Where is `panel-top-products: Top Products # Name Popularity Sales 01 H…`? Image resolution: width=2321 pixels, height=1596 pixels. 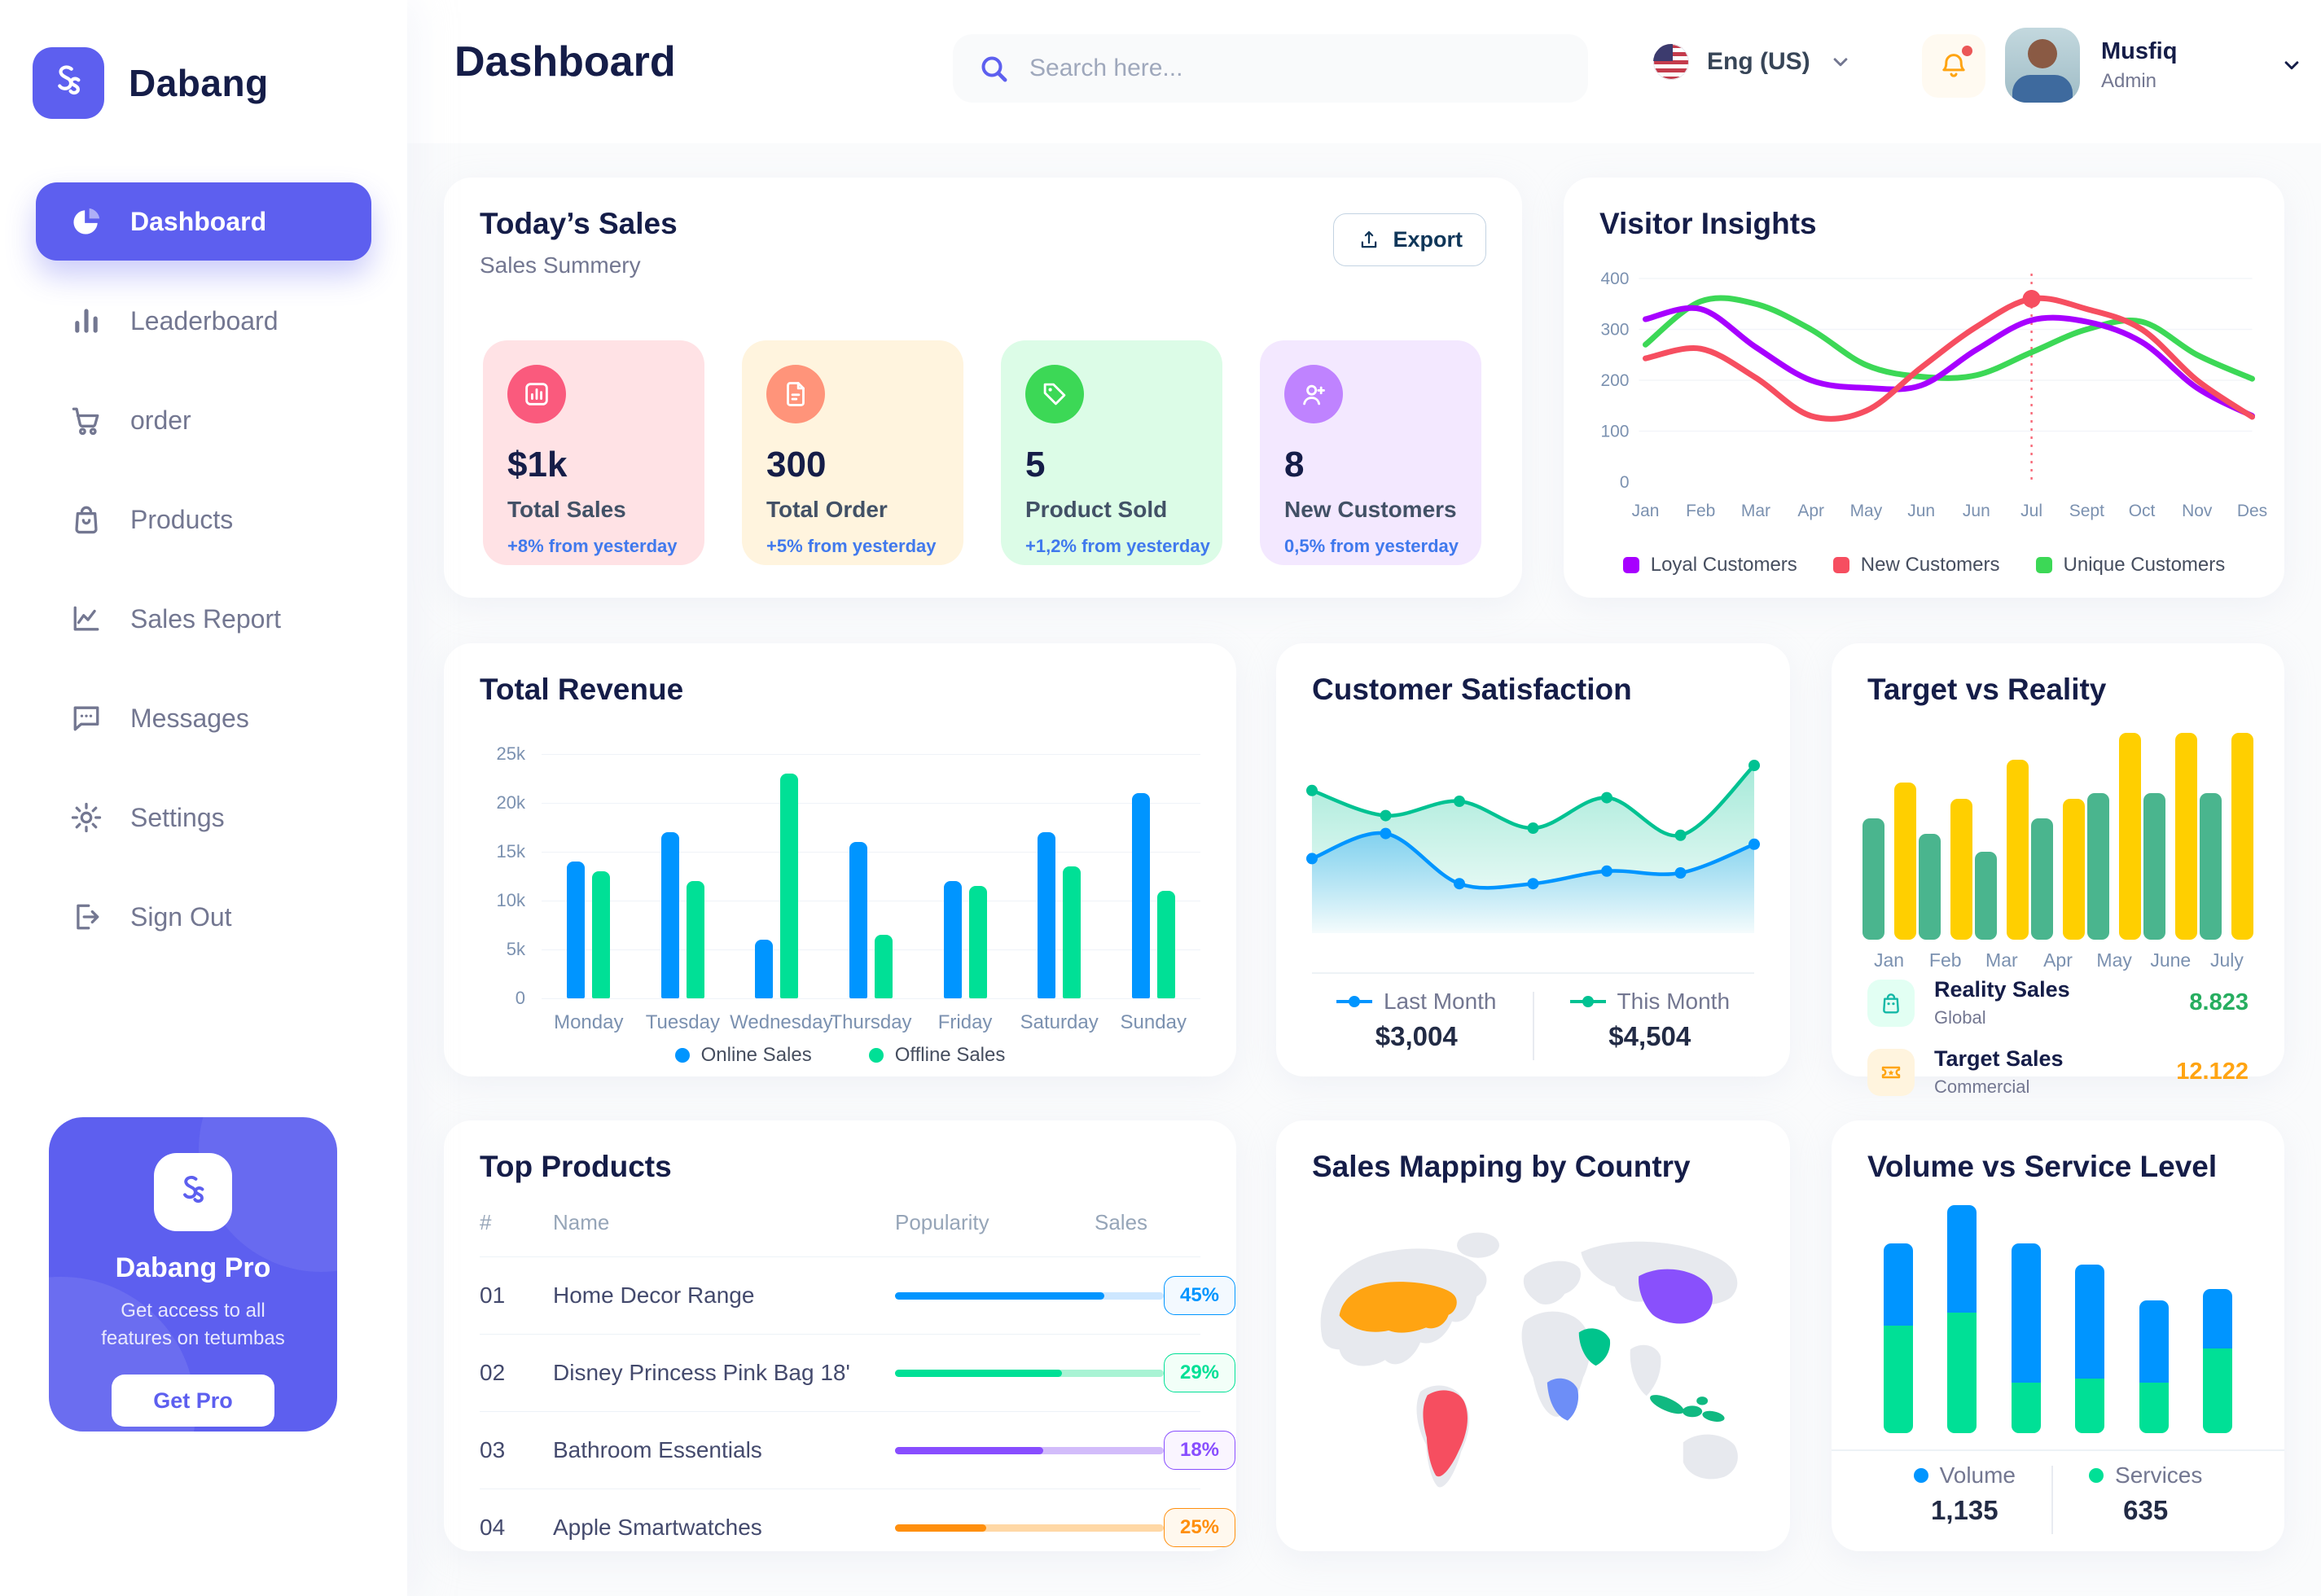 panel-top-products: Top Products # Name Popularity Sales 01 H… is located at coordinates (840, 1335).